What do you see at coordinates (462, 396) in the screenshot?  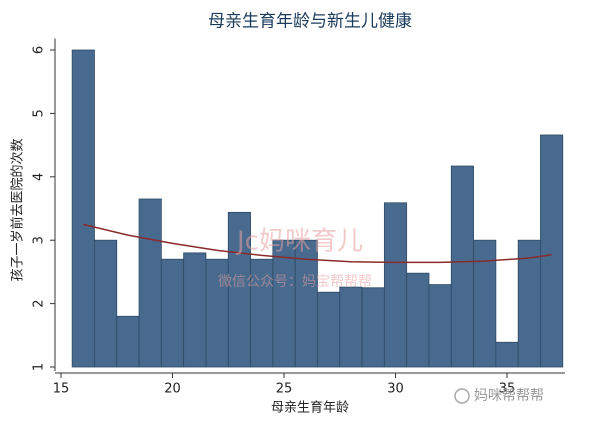 I see `logo-icon` at bounding box center [462, 396].